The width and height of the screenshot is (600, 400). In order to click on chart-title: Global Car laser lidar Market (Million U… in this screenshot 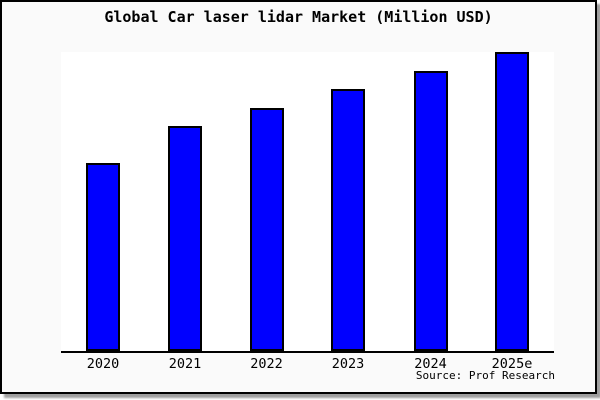, I will do `click(298, 17)`.